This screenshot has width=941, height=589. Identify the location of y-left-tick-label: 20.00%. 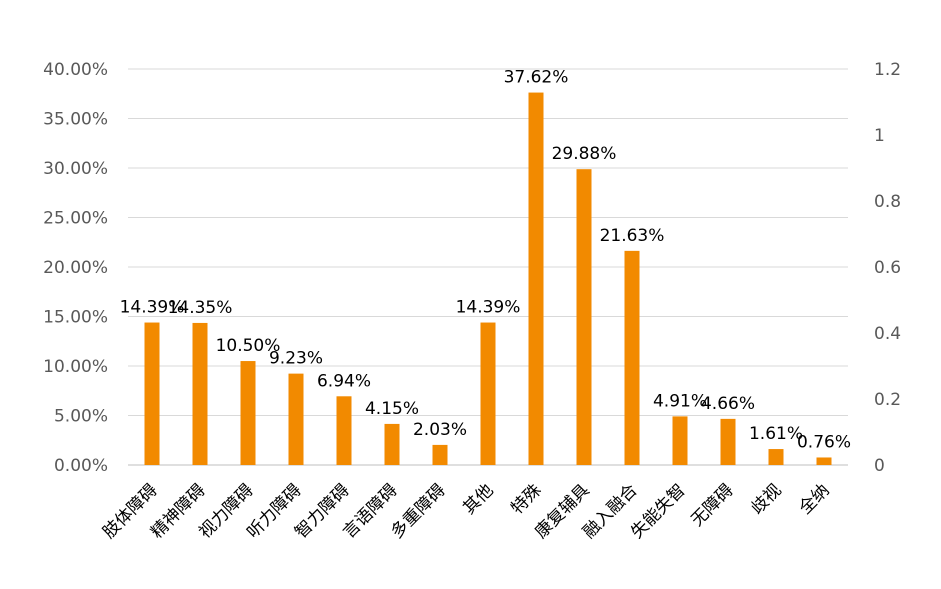
(75, 268).